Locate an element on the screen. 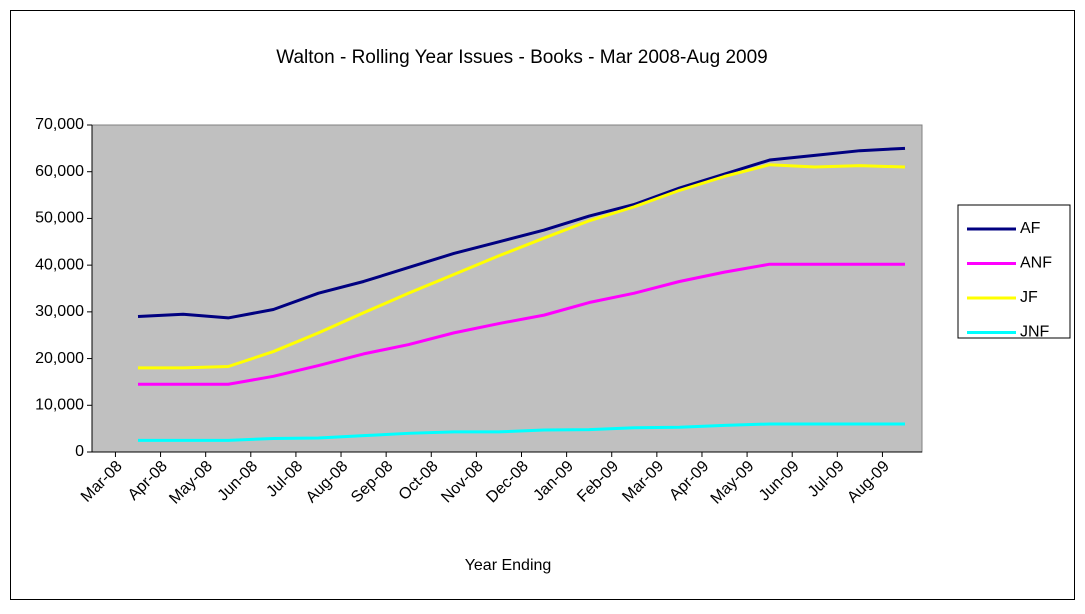 The width and height of the screenshot is (1085, 614). legend-label: JNF is located at coordinates (1035, 332).